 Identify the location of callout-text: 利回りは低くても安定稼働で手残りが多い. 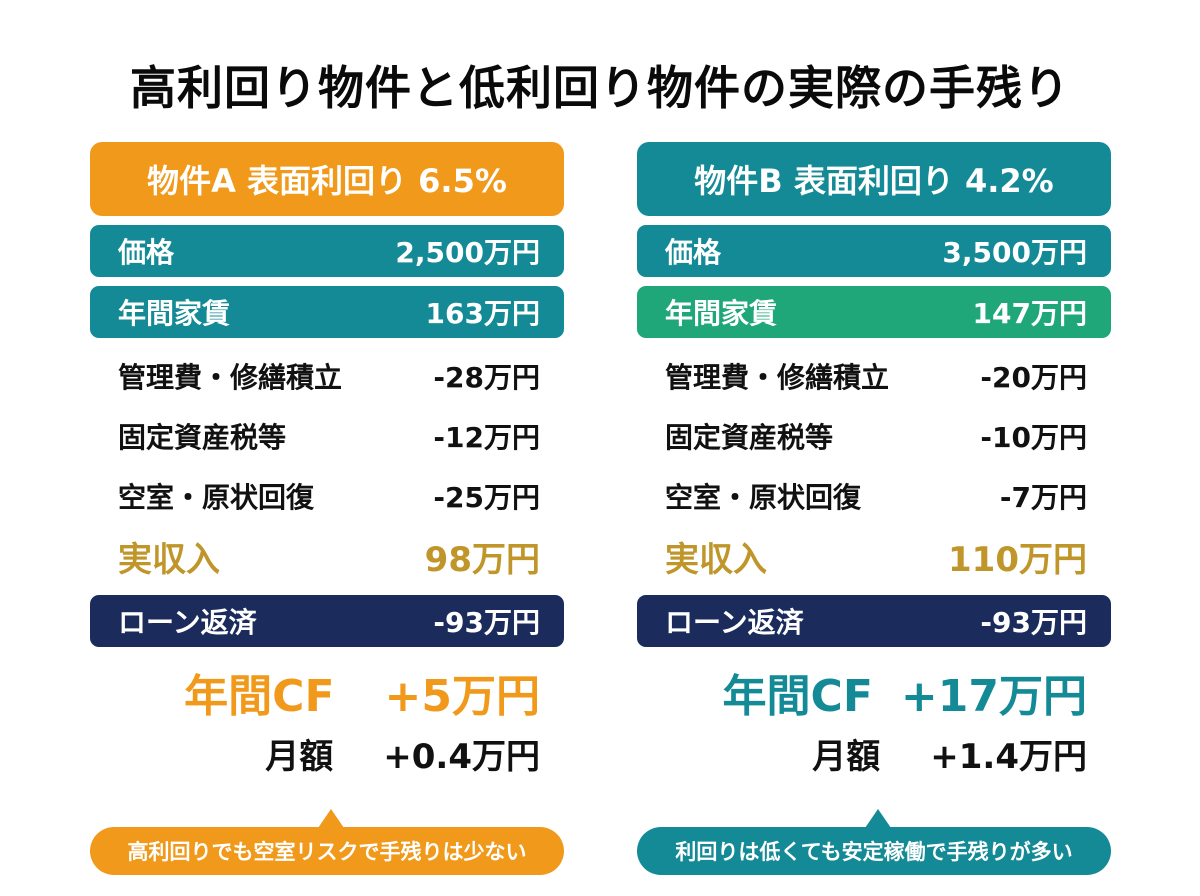
(874, 852).